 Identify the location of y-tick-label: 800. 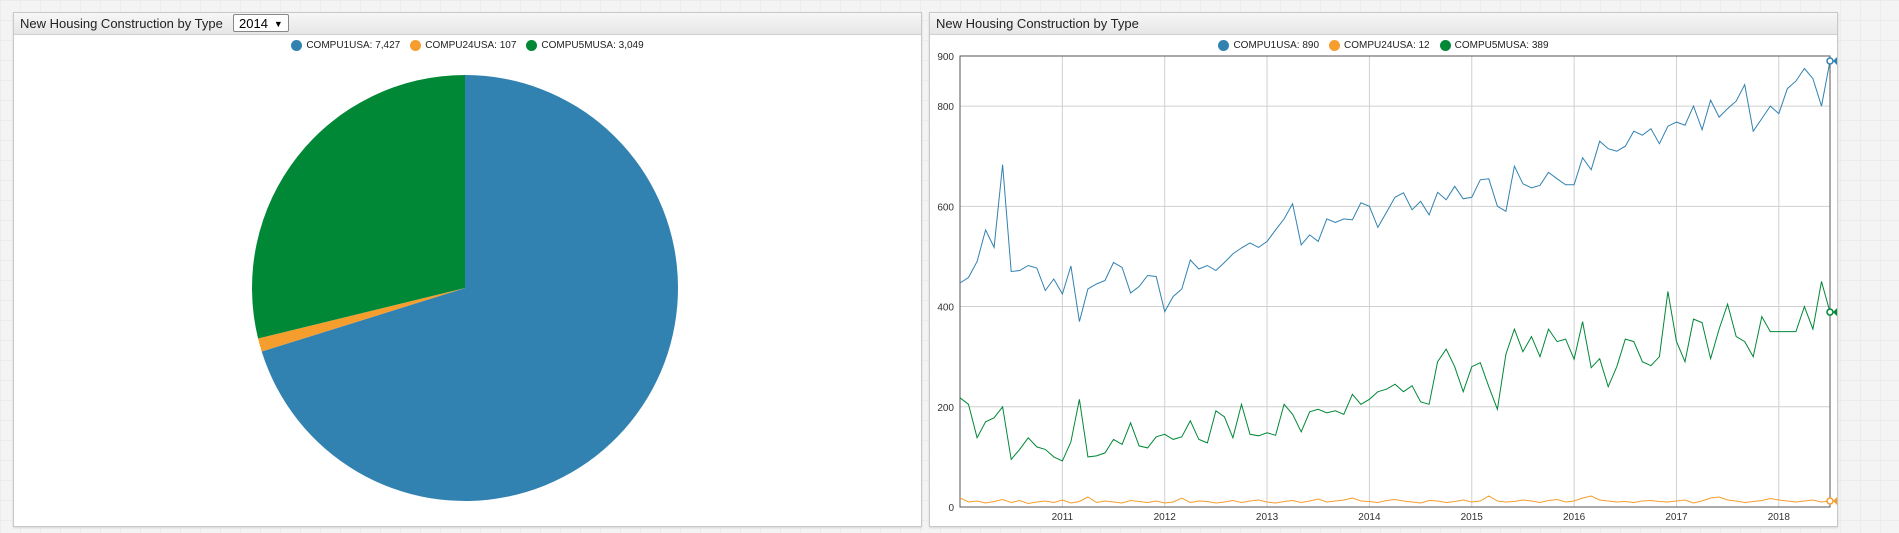
(945, 107).